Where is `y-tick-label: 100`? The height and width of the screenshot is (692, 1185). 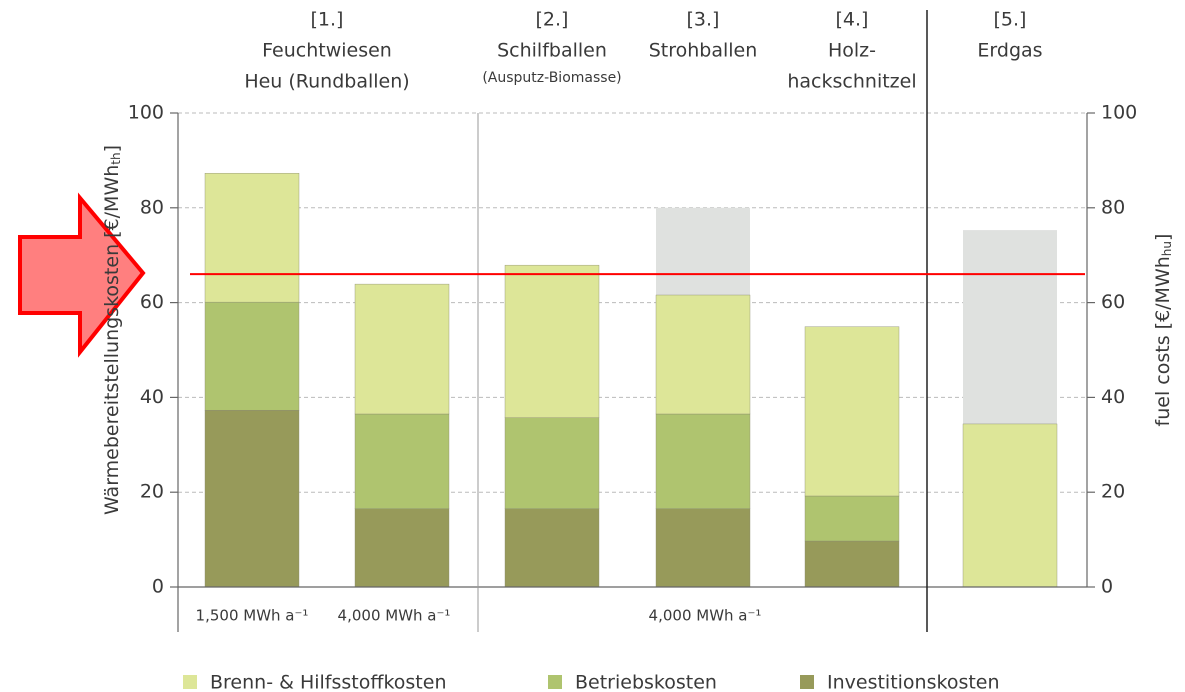
y-tick-label: 100 is located at coordinates (146, 113).